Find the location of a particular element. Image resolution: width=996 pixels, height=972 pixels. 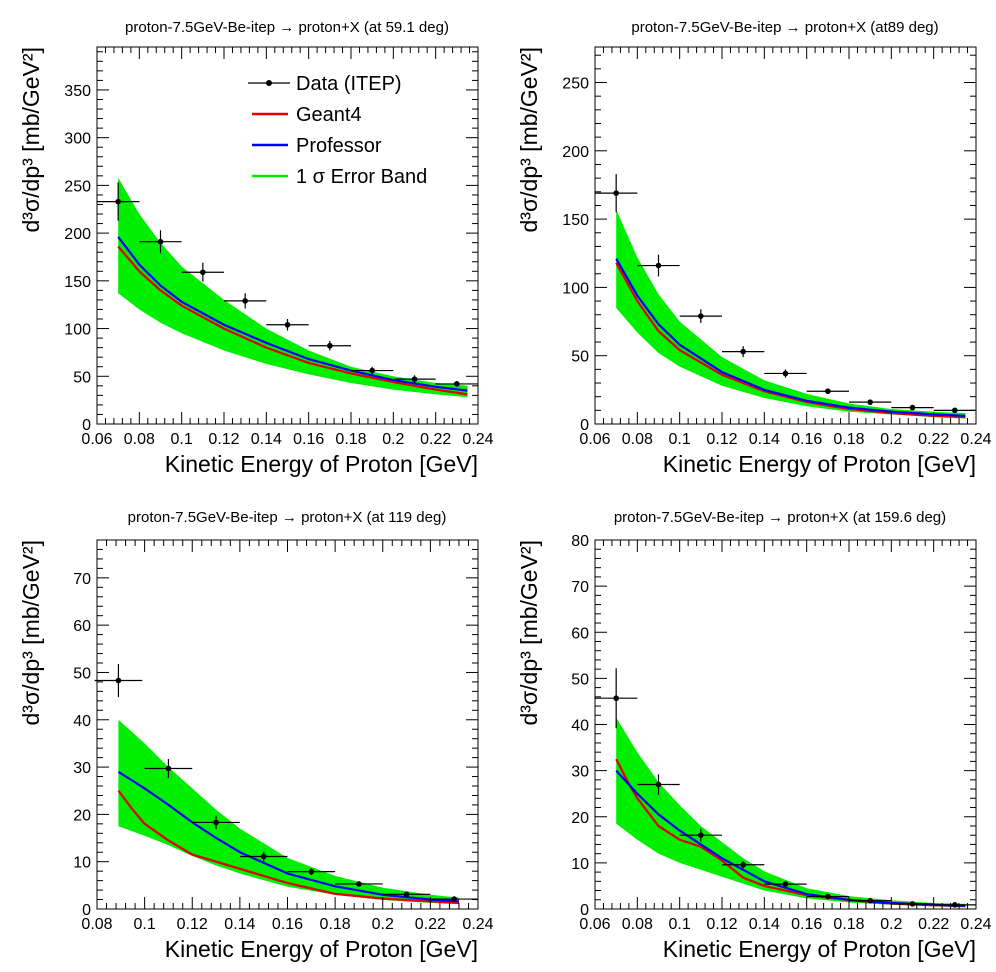

y-tick-label: 350 is located at coordinates (77, 91).